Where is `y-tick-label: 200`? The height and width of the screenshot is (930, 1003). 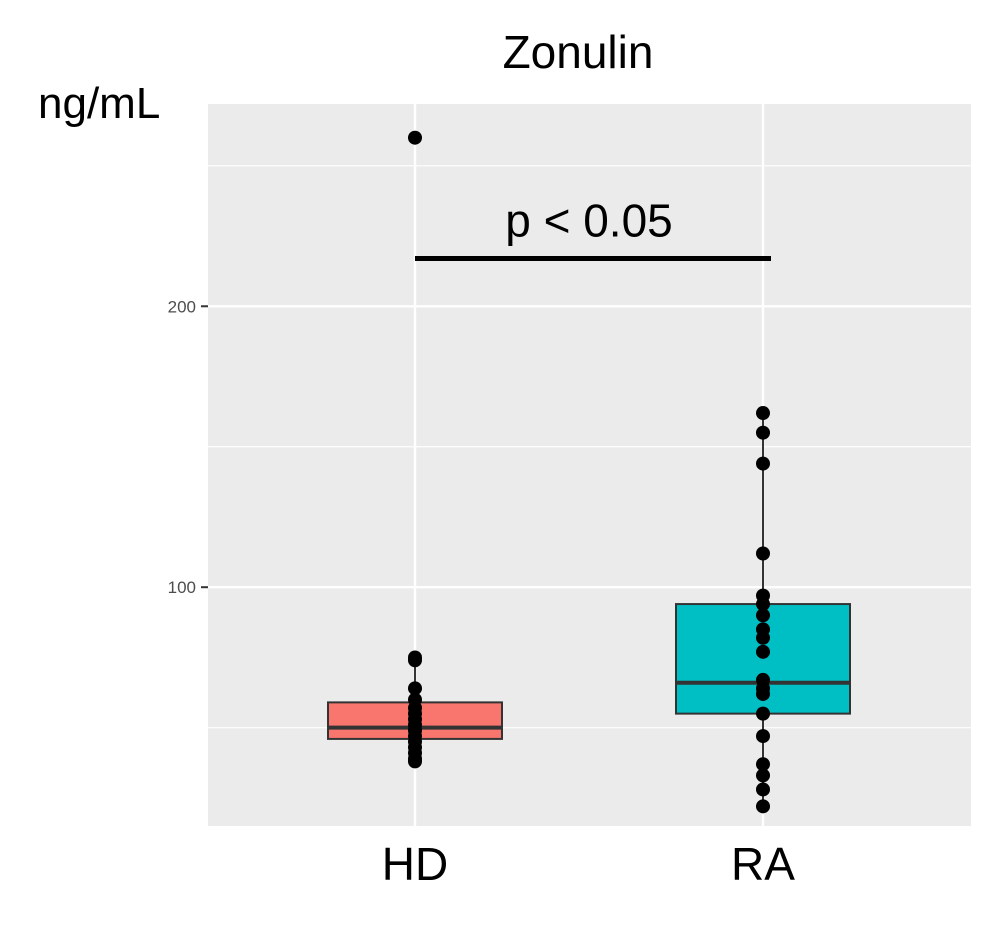 y-tick-label: 200 is located at coordinates (182, 306).